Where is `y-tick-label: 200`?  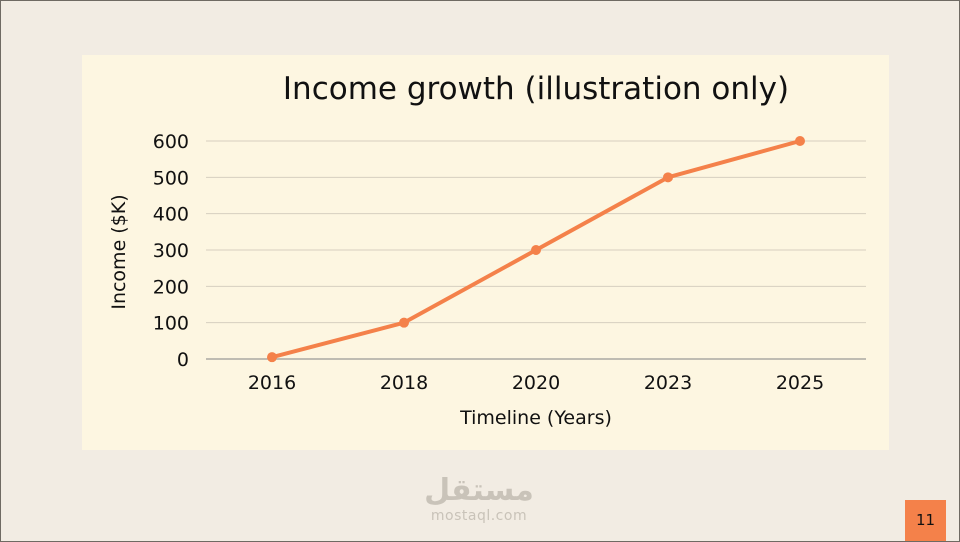 y-tick-label: 200 is located at coordinates (171, 287).